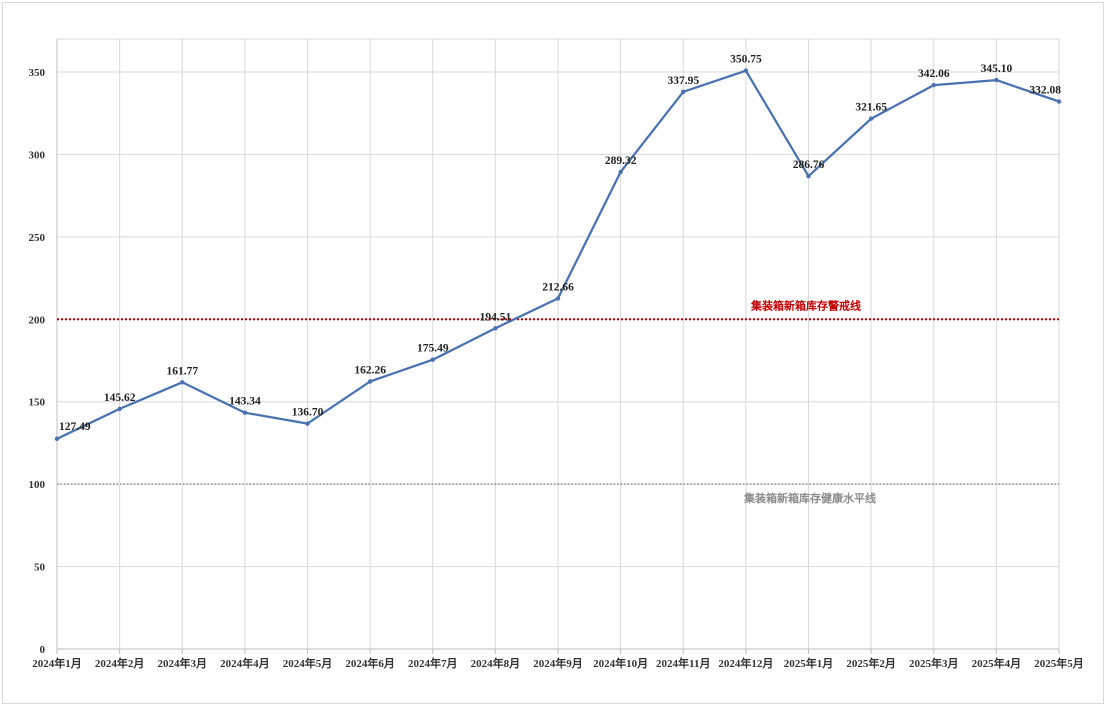 The image size is (1108, 708). Describe the element at coordinates (57, 663) in the screenshot. I see `x-tick-label: 2024年1月` at that location.